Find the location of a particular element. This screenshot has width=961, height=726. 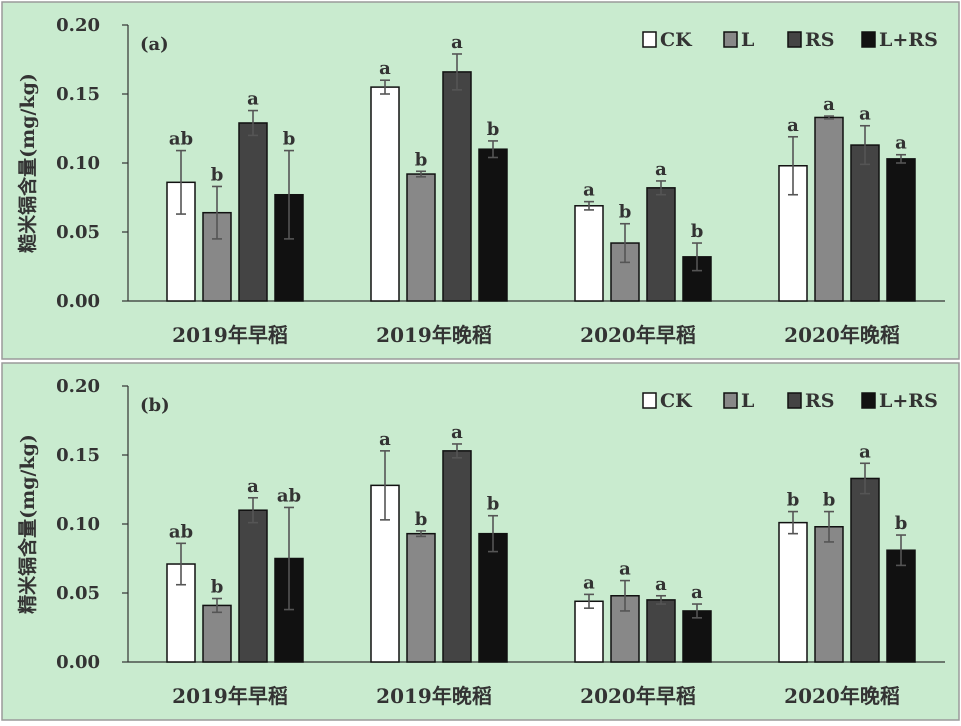

panel-label: (a) is located at coordinates (154, 44).